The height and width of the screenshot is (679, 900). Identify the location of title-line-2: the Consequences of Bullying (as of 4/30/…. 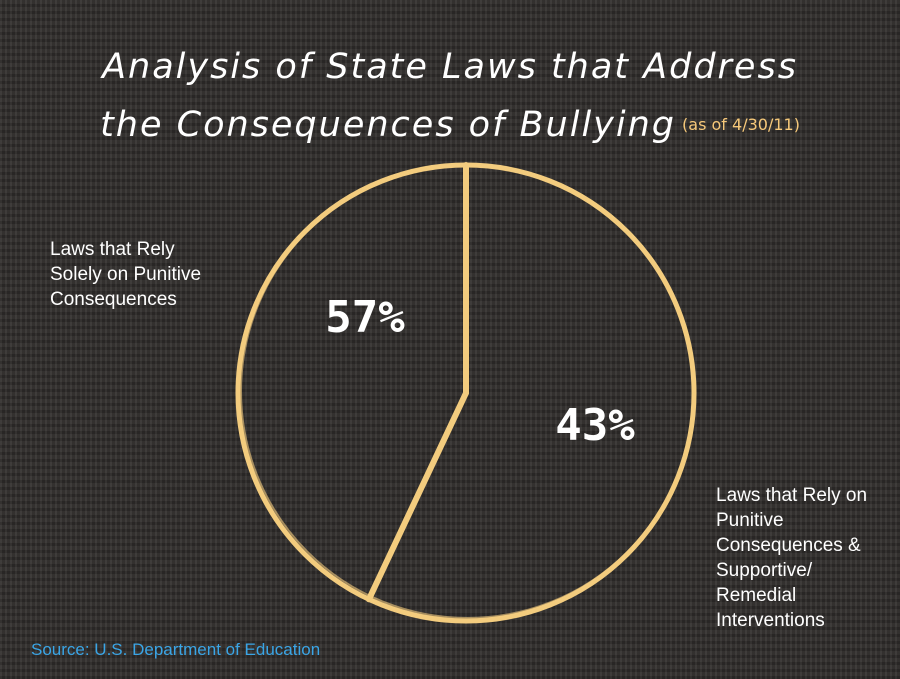
(450, 125).